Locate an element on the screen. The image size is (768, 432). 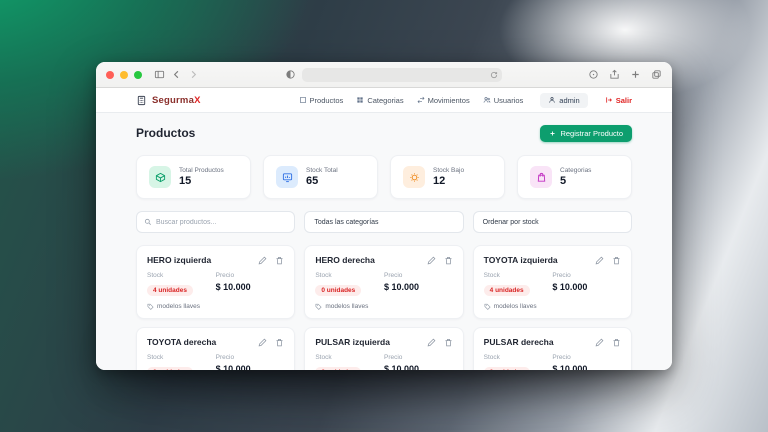
bag-stat-icon is located at coordinates (541, 177).